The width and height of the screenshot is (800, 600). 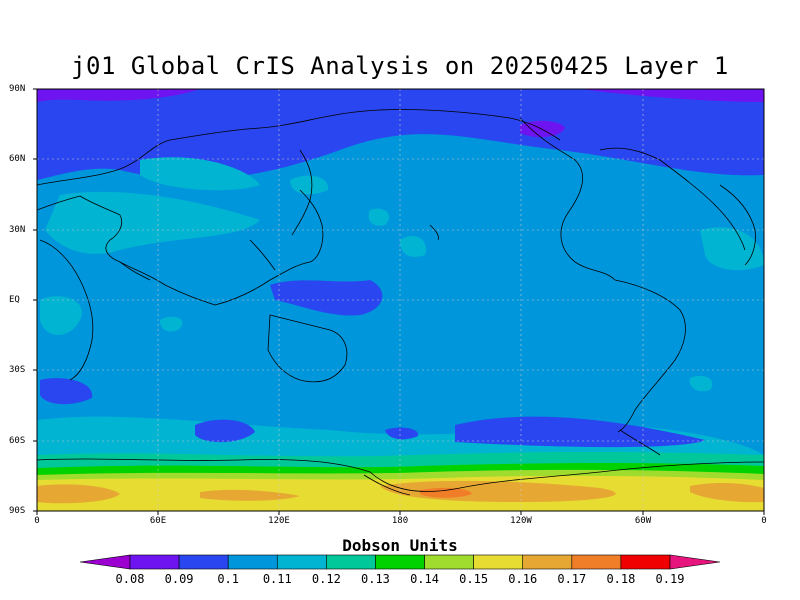 I want to click on lon-tick-label: 120E, so click(x=279, y=521).